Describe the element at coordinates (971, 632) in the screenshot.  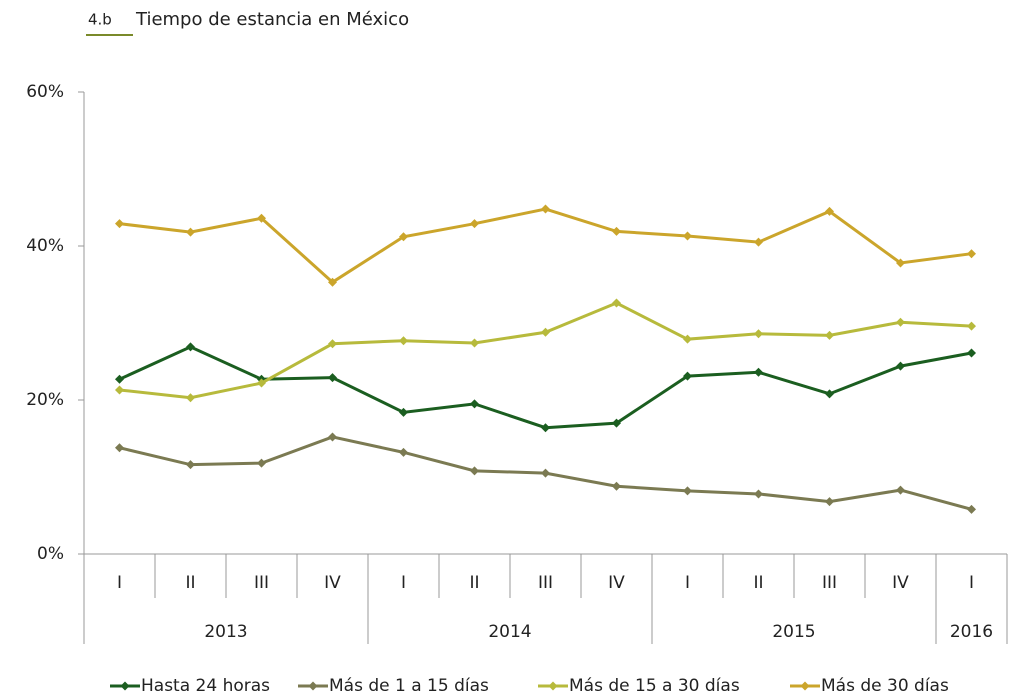
I see `group-label: 2016` at that location.